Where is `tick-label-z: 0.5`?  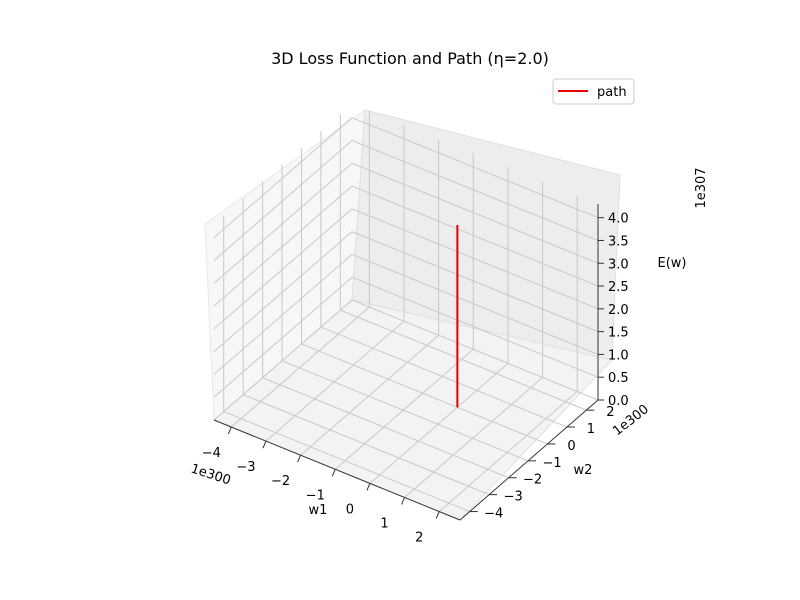 tick-label-z: 0.5 is located at coordinates (618, 378).